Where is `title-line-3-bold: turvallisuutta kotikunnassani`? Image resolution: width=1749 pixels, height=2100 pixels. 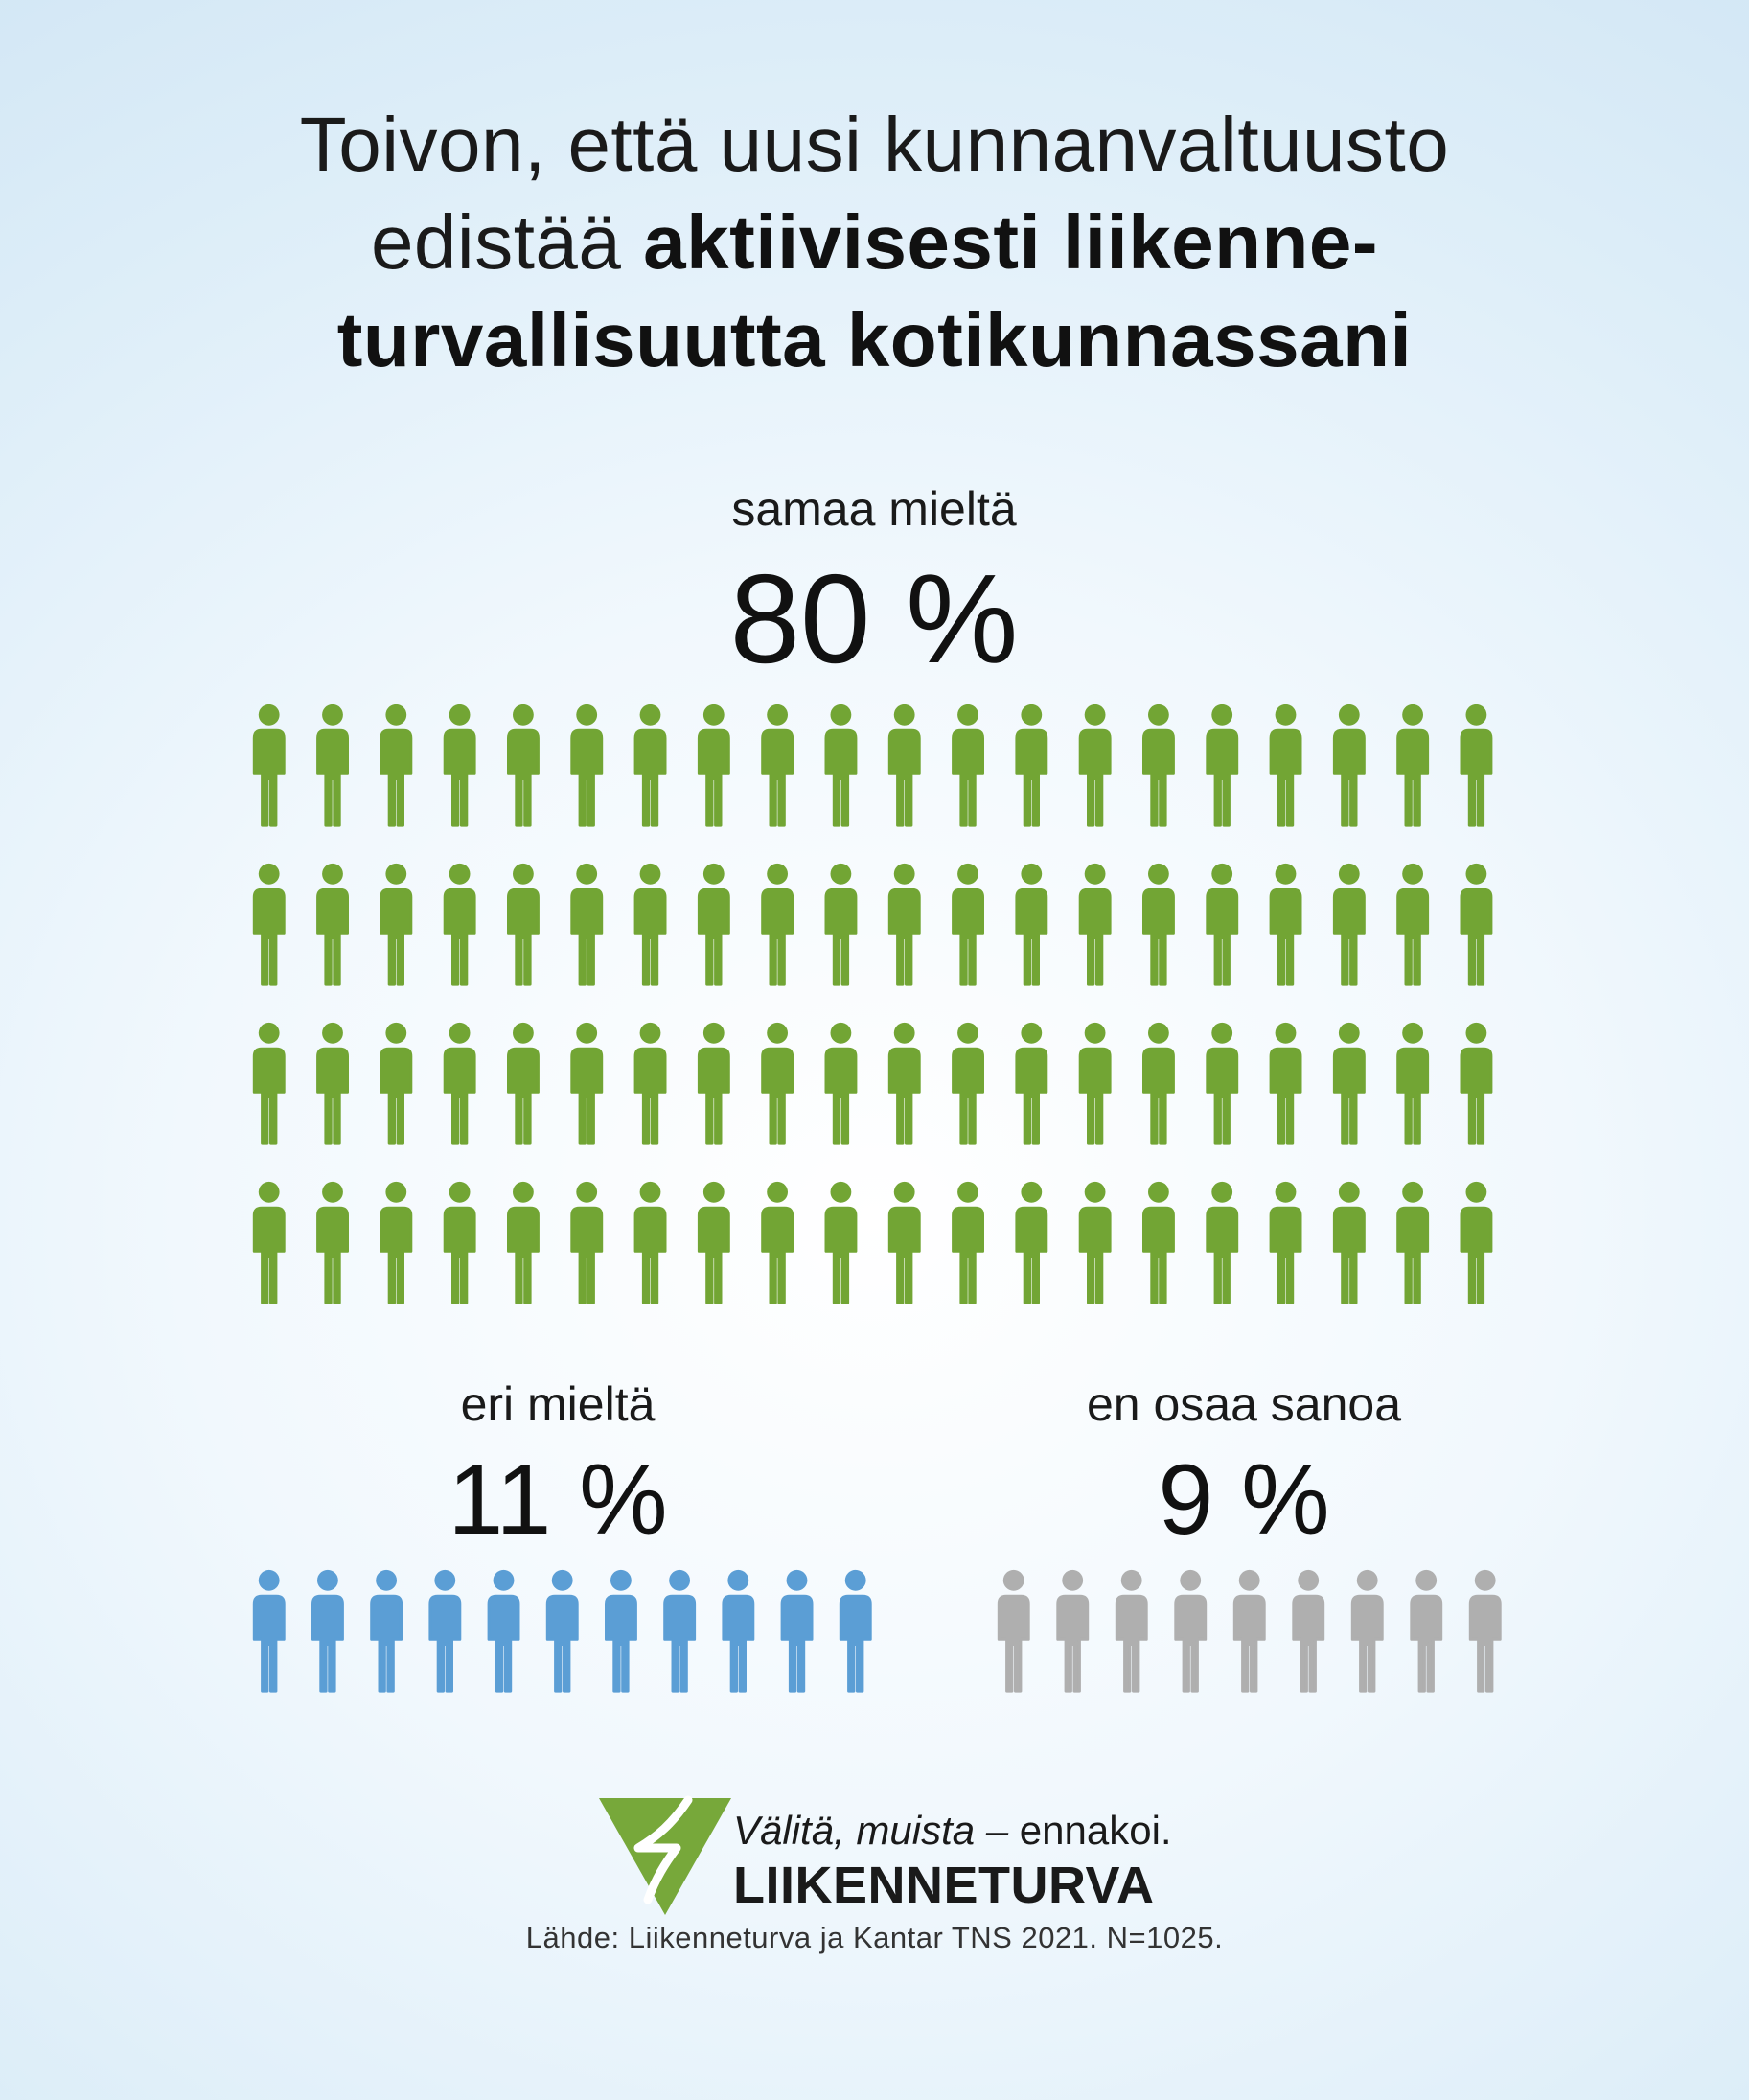
title-line-3-bold: turvallisuutta kotikunnassani is located at coordinates (875, 339).